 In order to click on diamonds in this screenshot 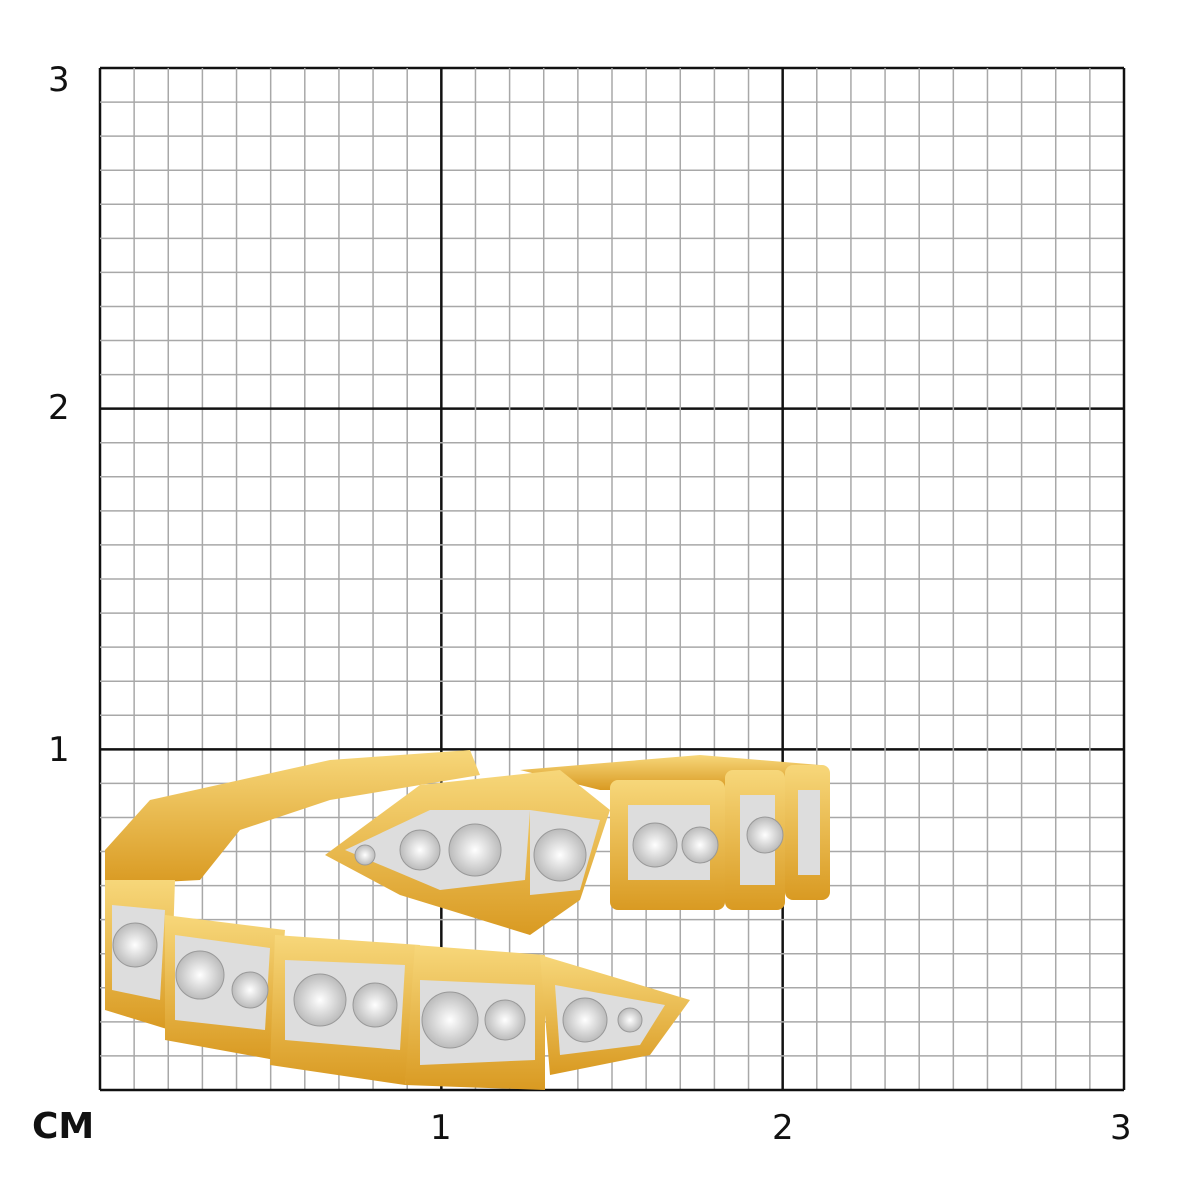, I will do `click(448, 932)`.